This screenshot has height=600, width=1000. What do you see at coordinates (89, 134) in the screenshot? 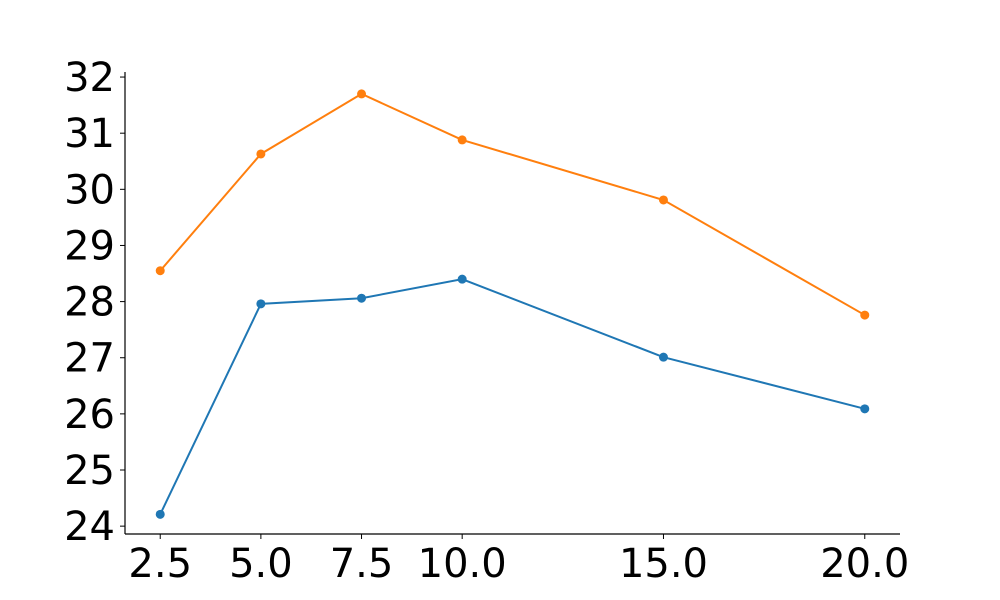
I see `y-tick-label: 31` at bounding box center [89, 134].